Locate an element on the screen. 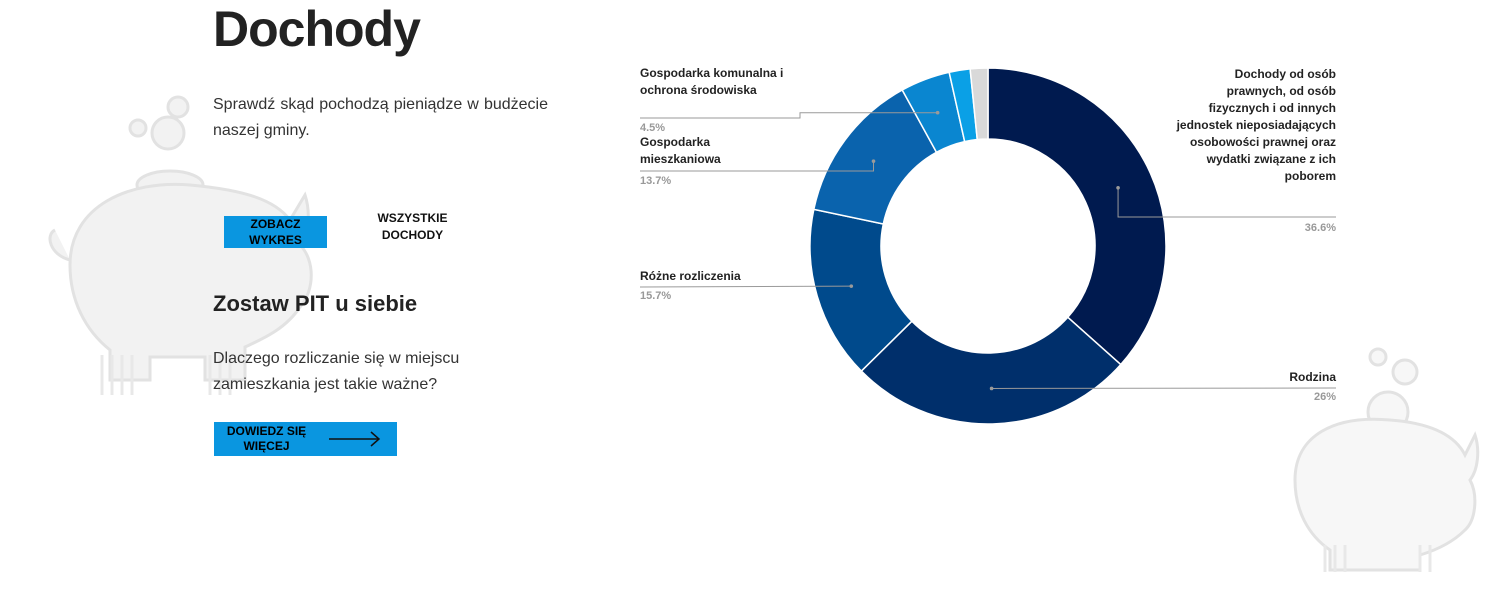 Image resolution: width=1500 pixels, height=591 pixels. show-chart-button: ZOBACZ WYKRES is located at coordinates (275, 232).